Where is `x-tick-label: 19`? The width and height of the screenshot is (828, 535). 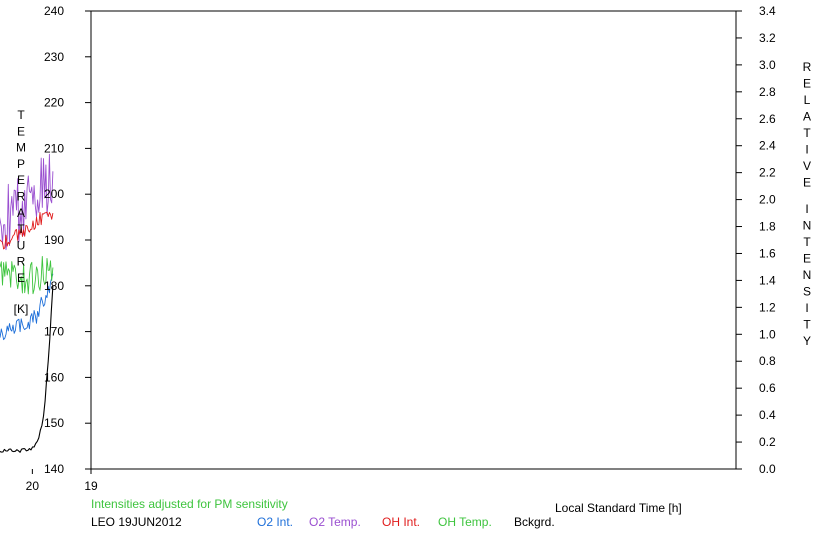 x-tick-label: 19 is located at coordinates (91, 486).